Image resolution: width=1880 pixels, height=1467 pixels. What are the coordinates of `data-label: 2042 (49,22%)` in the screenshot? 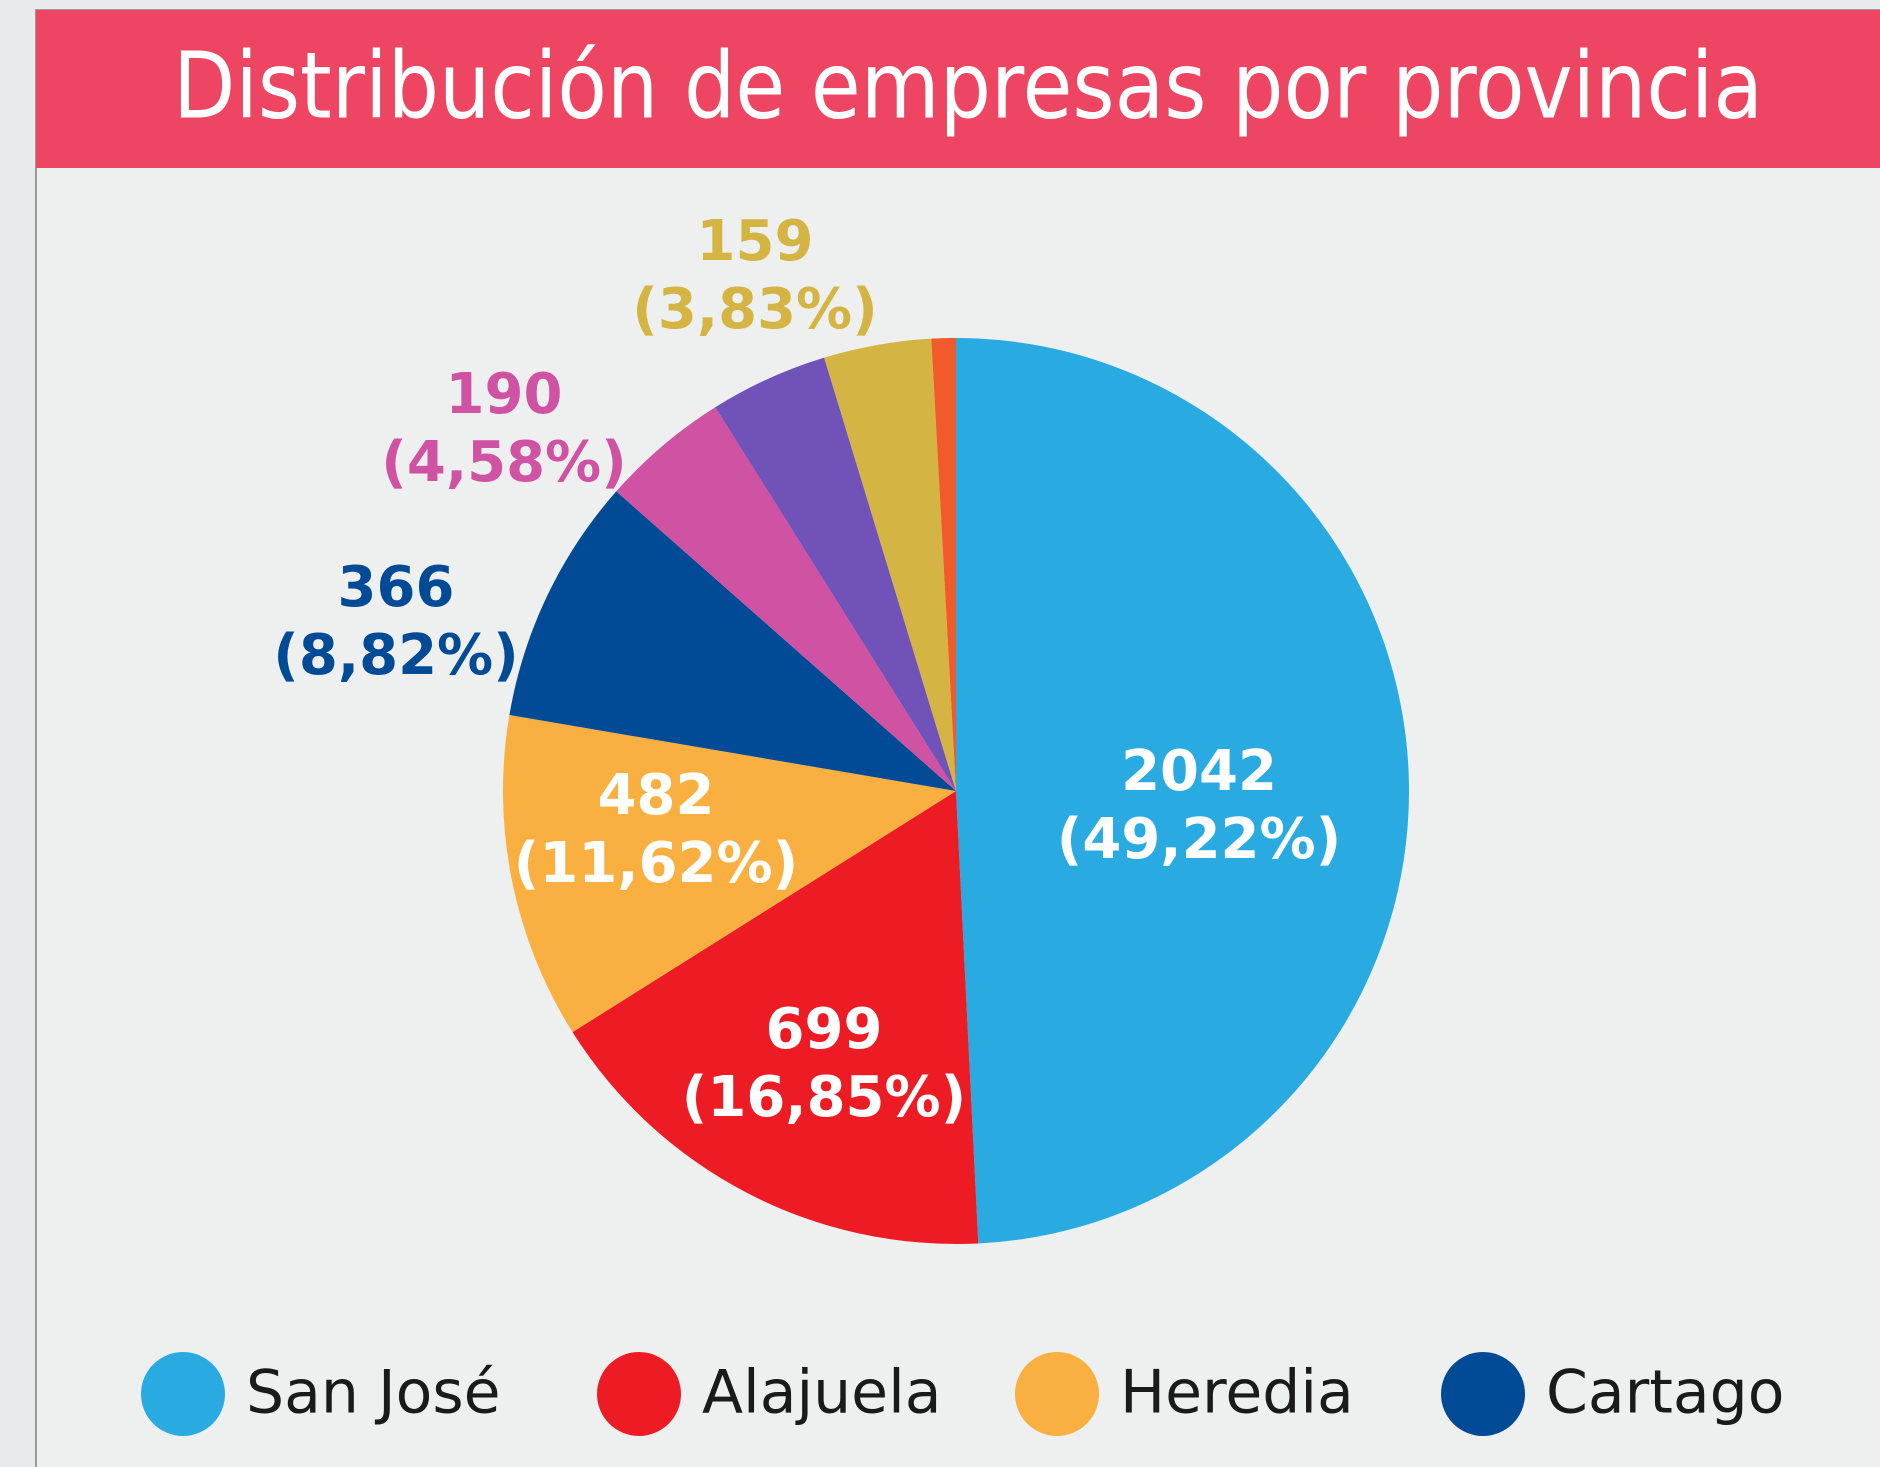 It's located at (1199, 805).